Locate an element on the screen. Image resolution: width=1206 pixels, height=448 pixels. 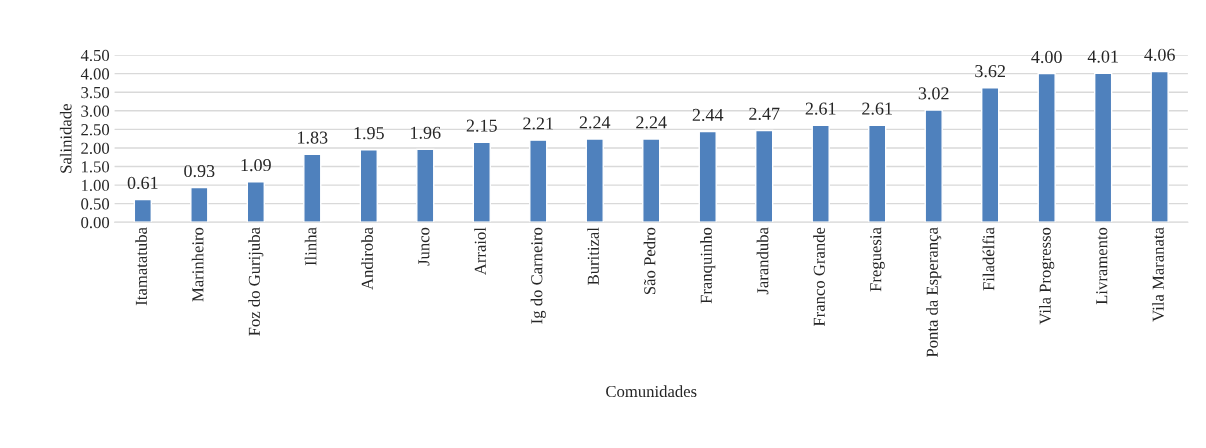
data-label: 0.61 is located at coordinates (142, 183).